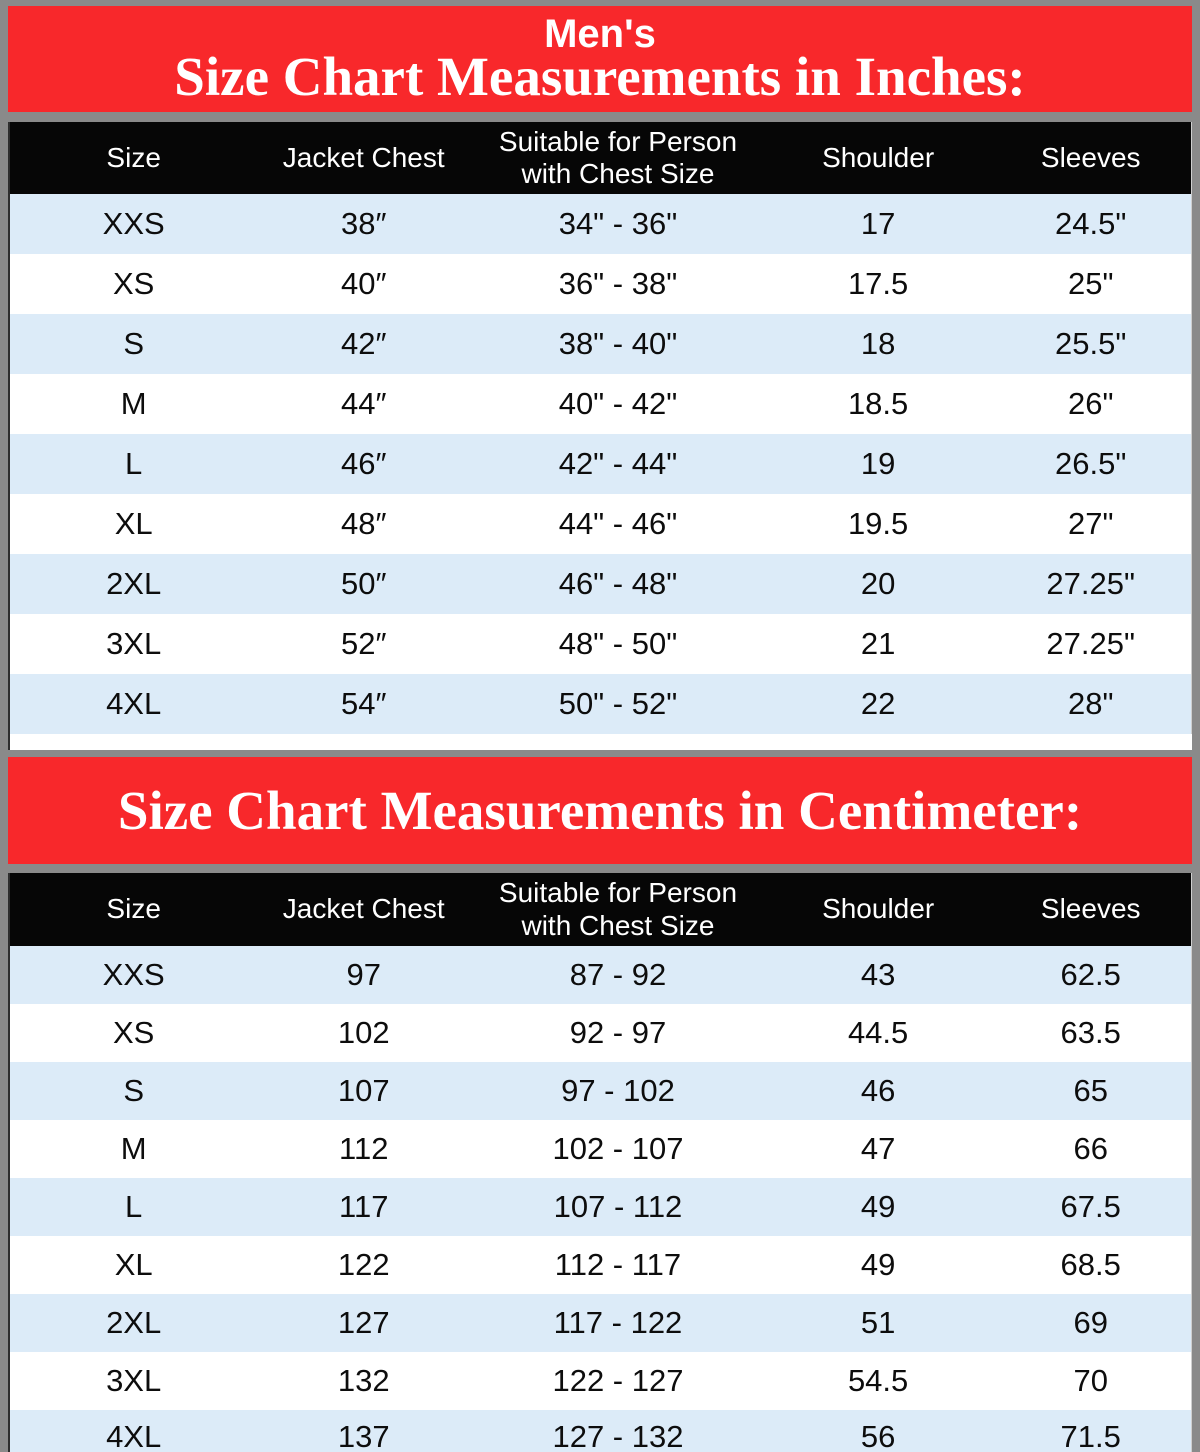 This screenshot has height=1452, width=1200. Describe the element at coordinates (1091, 524) in the screenshot. I see `table-cell: 27"` at that location.